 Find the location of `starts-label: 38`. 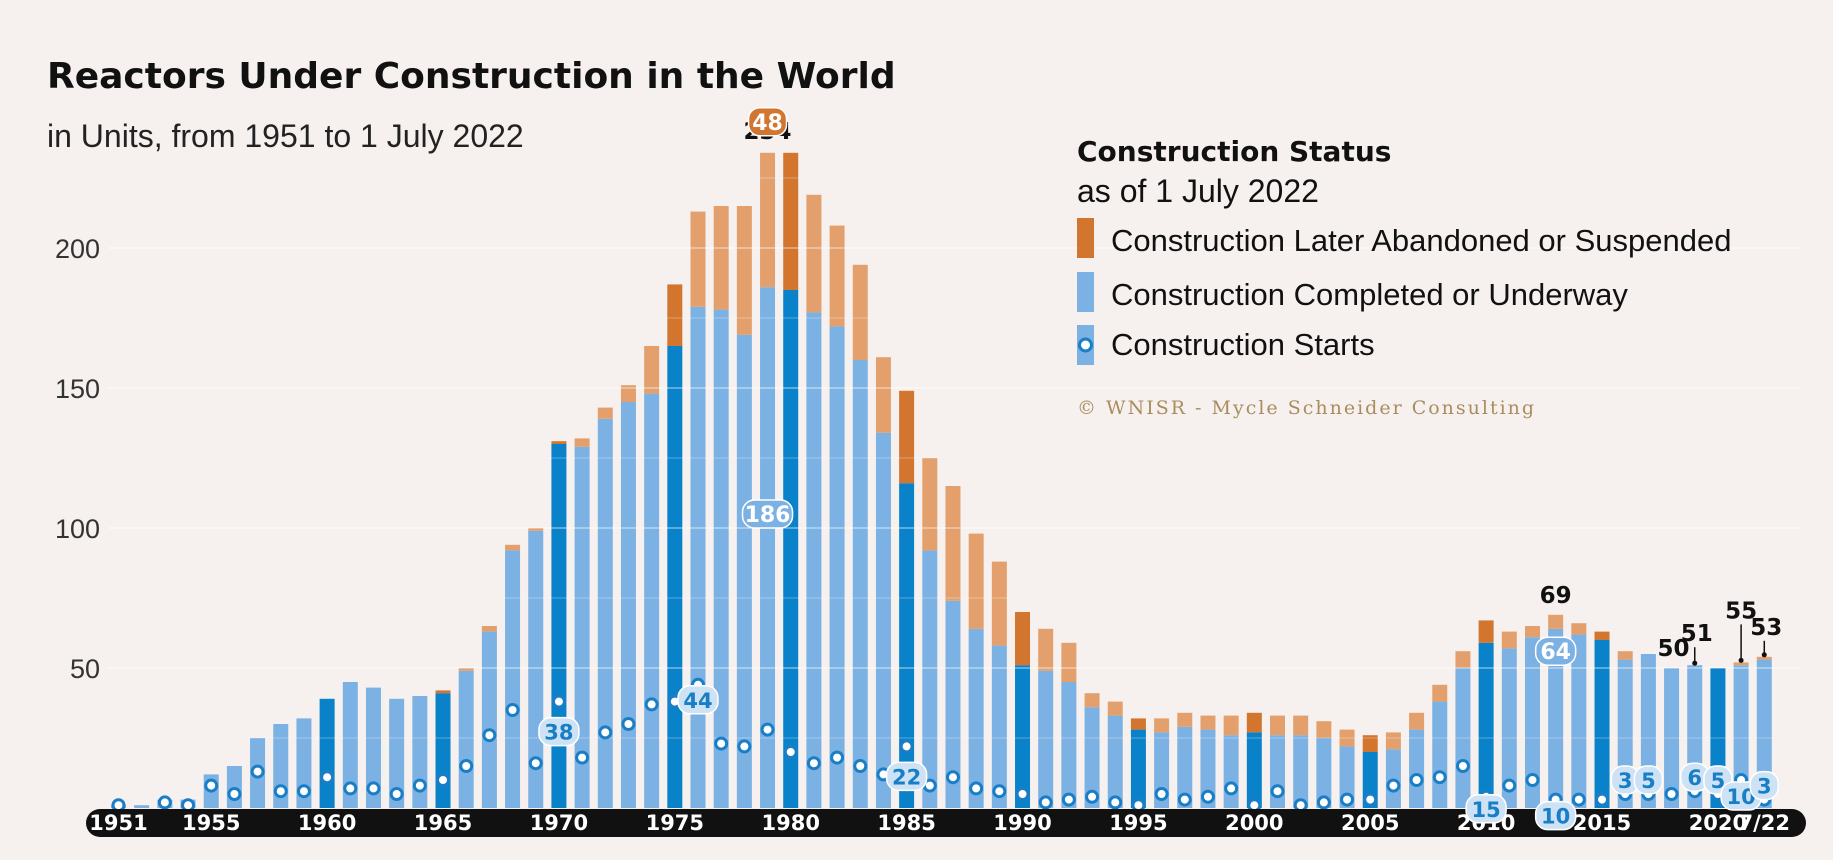

starts-label: 38 is located at coordinates (558, 733).